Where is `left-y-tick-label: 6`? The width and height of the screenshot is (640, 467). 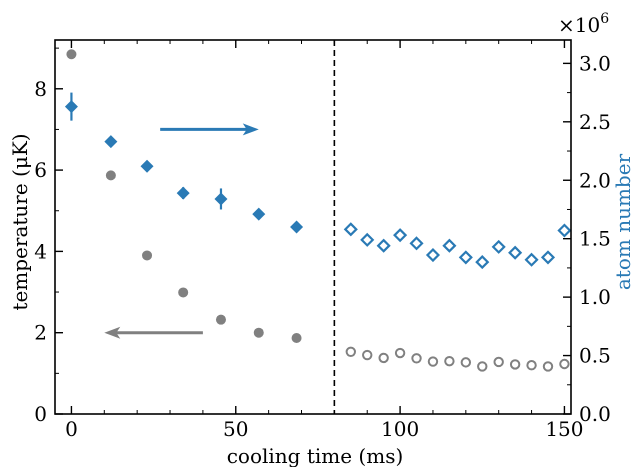 left-y-tick-label: 6 is located at coordinates (40, 170).